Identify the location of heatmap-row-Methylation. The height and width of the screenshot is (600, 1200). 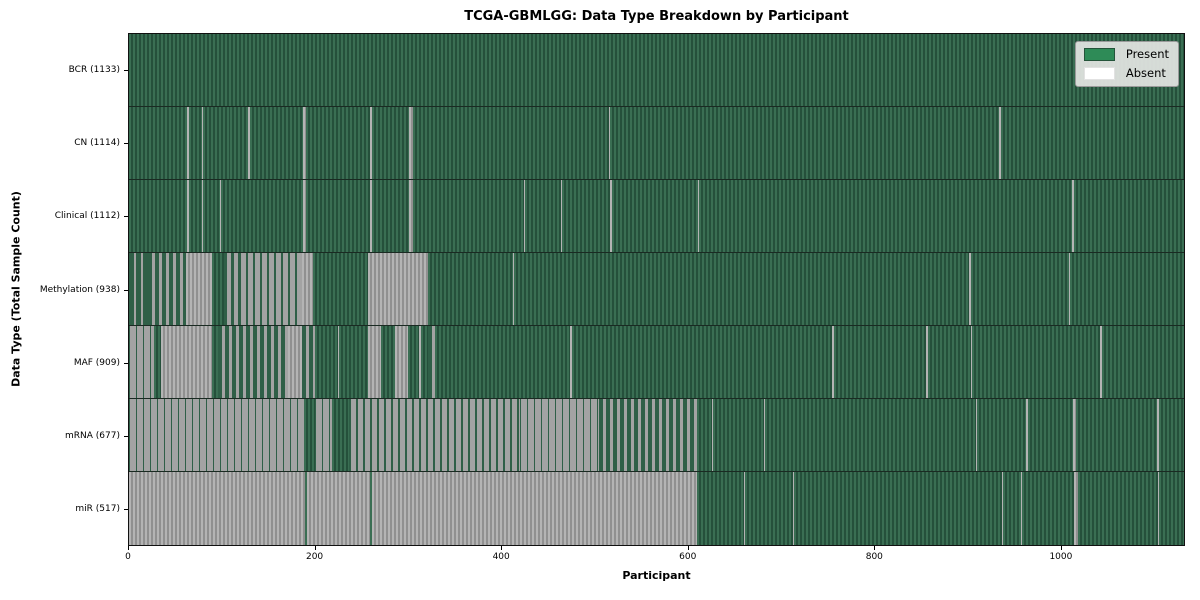
(656, 289).